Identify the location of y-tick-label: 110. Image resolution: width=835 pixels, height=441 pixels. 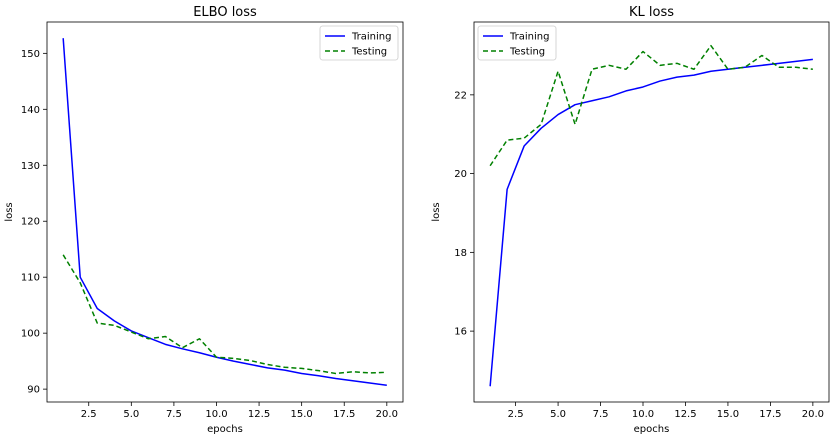
(30, 278).